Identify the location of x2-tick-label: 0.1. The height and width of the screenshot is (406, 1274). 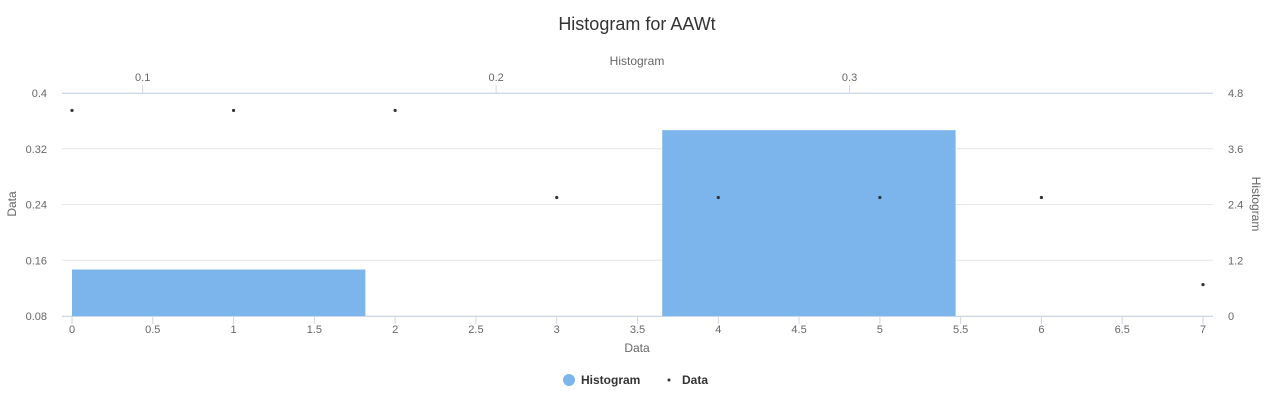
(142, 78).